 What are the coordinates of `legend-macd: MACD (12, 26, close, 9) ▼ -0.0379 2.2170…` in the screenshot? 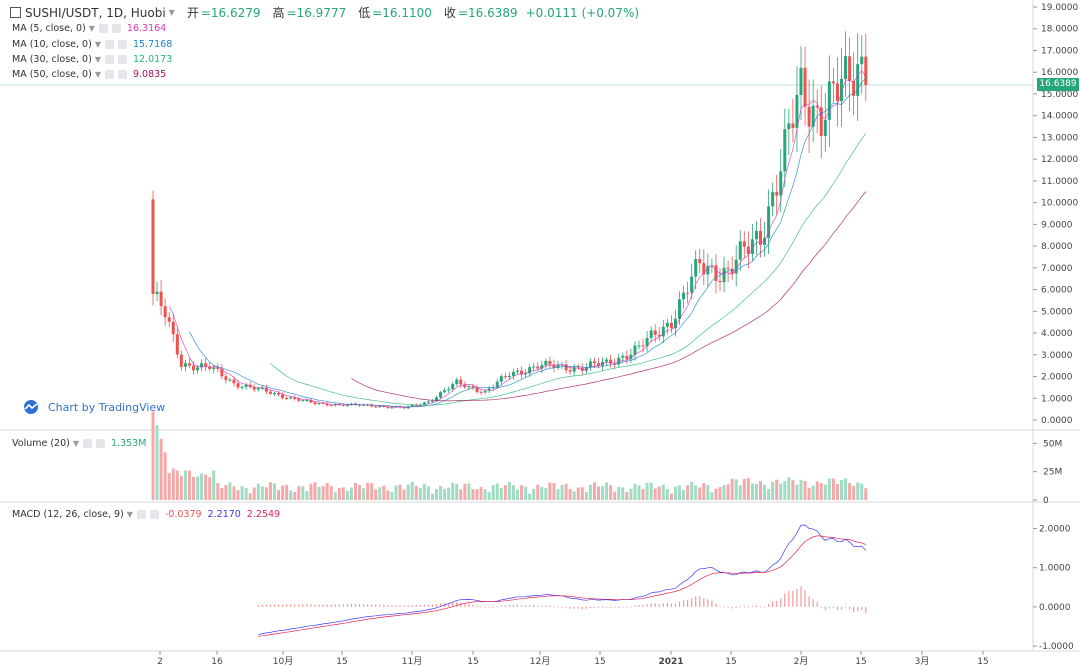 It's located at (146, 514).